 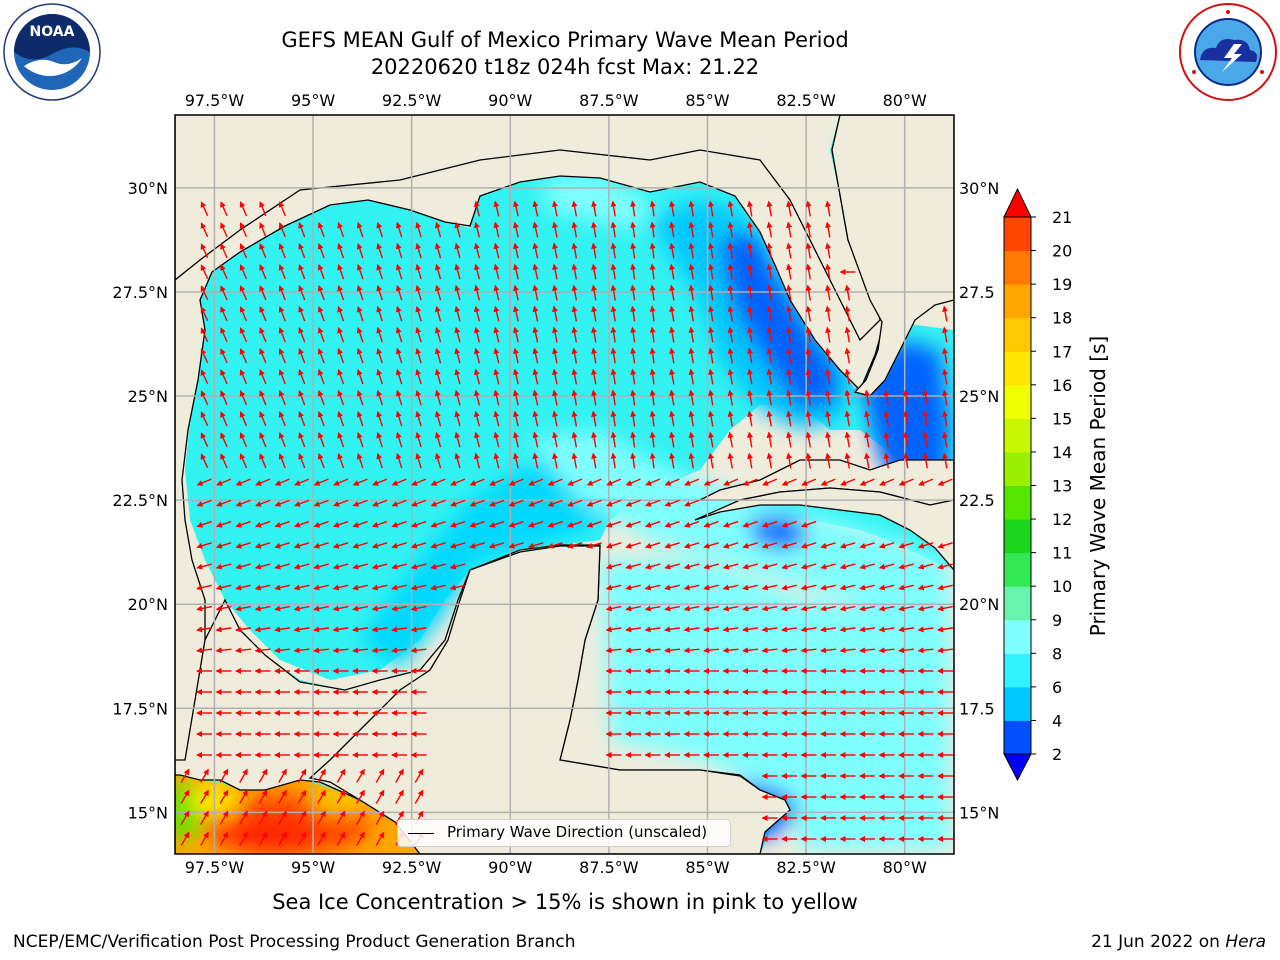 I want to click on colorbar-tick-label: 18, so click(x=1062, y=318).